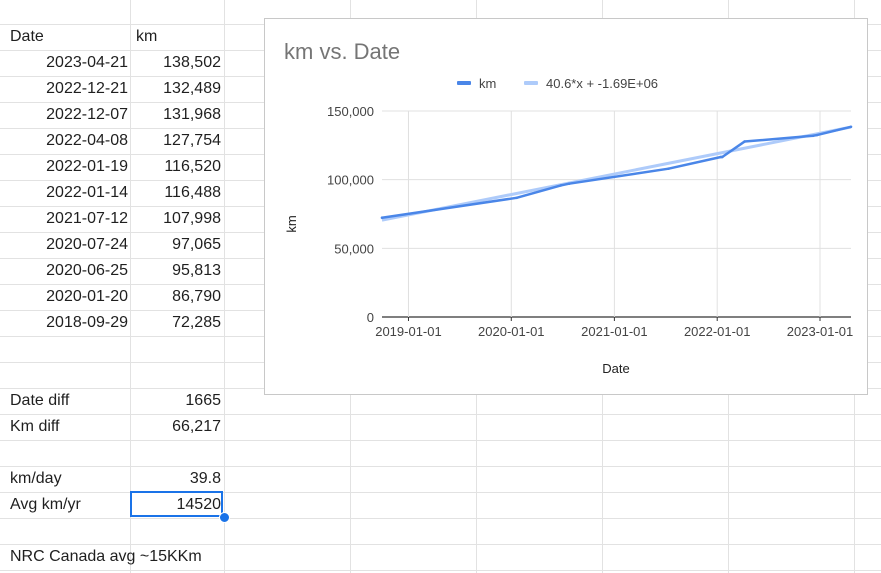 The image size is (881, 573). Describe the element at coordinates (615, 368) in the screenshot. I see `x-axis-title: Date` at that location.